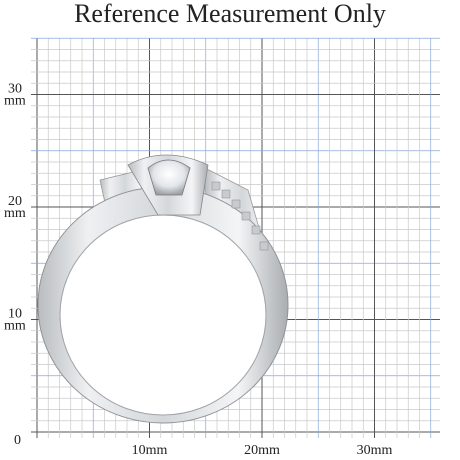 The image size is (460, 460). Describe the element at coordinates (15, 314) in the screenshot. I see `y-label-number: 10` at that location.